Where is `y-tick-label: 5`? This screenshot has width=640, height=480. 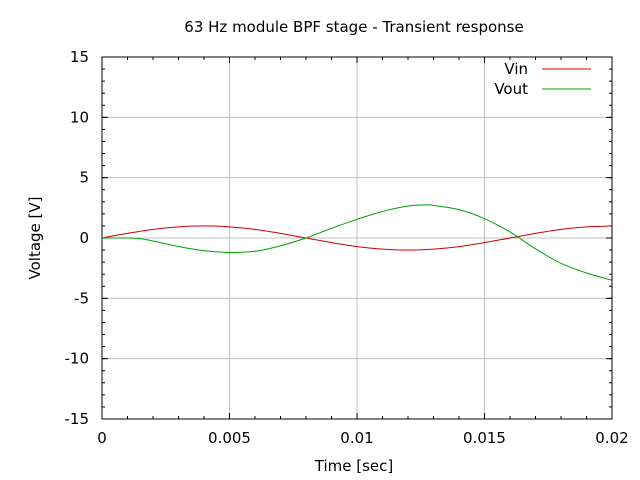 y-tick-label: 5 is located at coordinates (84, 178).